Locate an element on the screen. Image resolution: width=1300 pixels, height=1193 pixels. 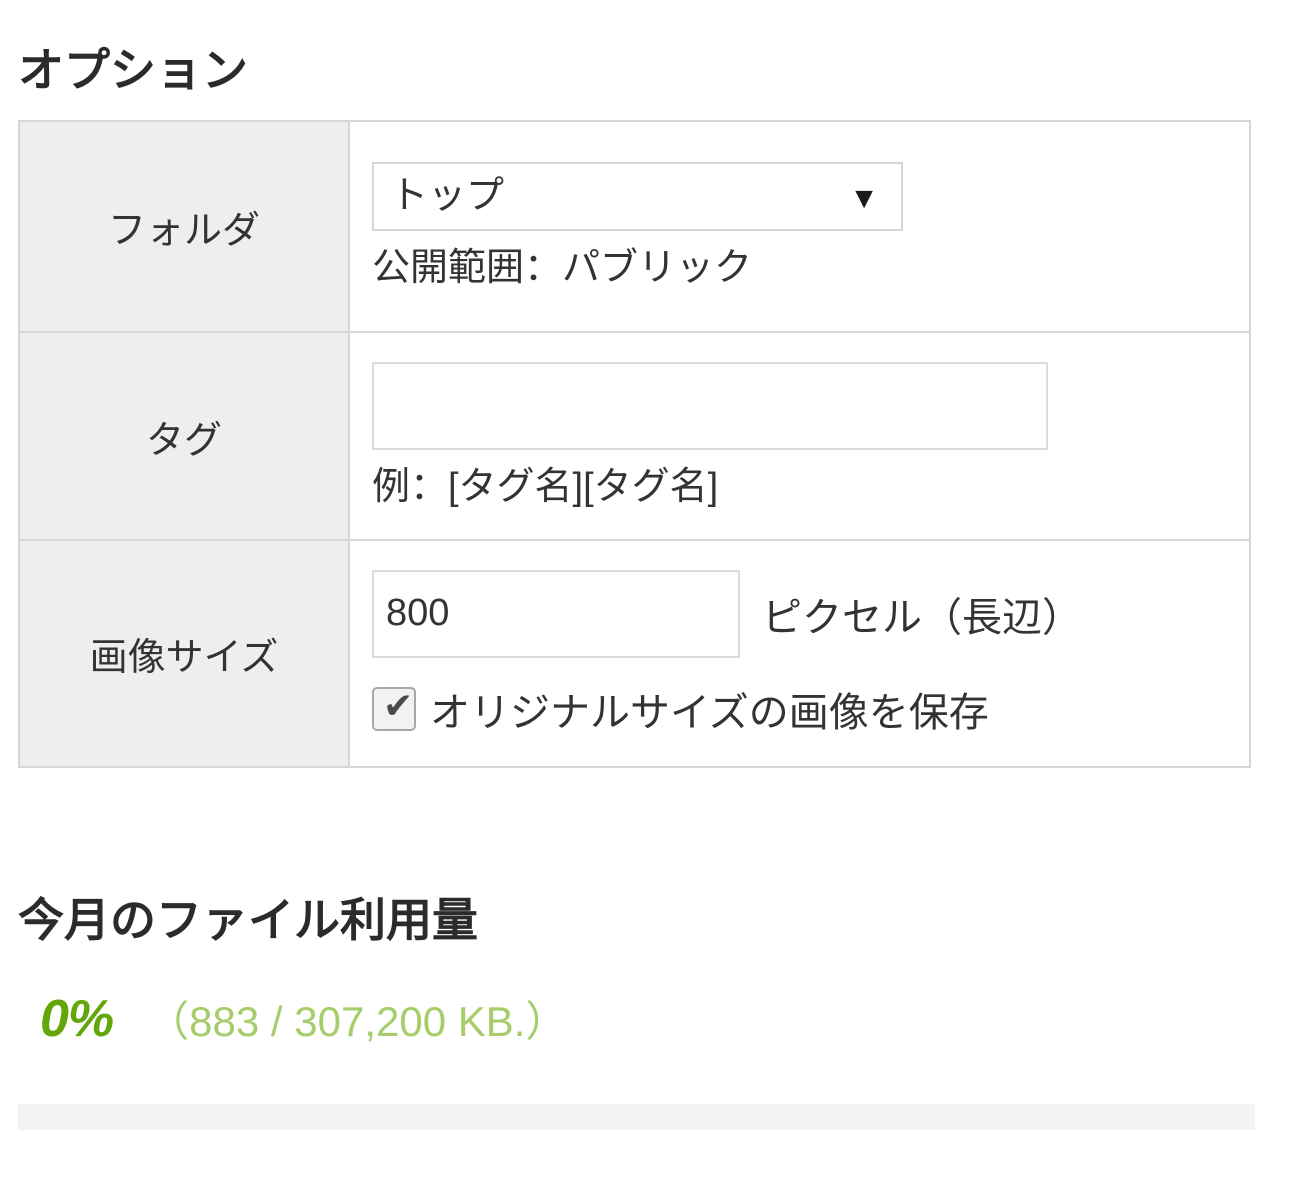
check-icon: ✔ is located at coordinates (398, 705).